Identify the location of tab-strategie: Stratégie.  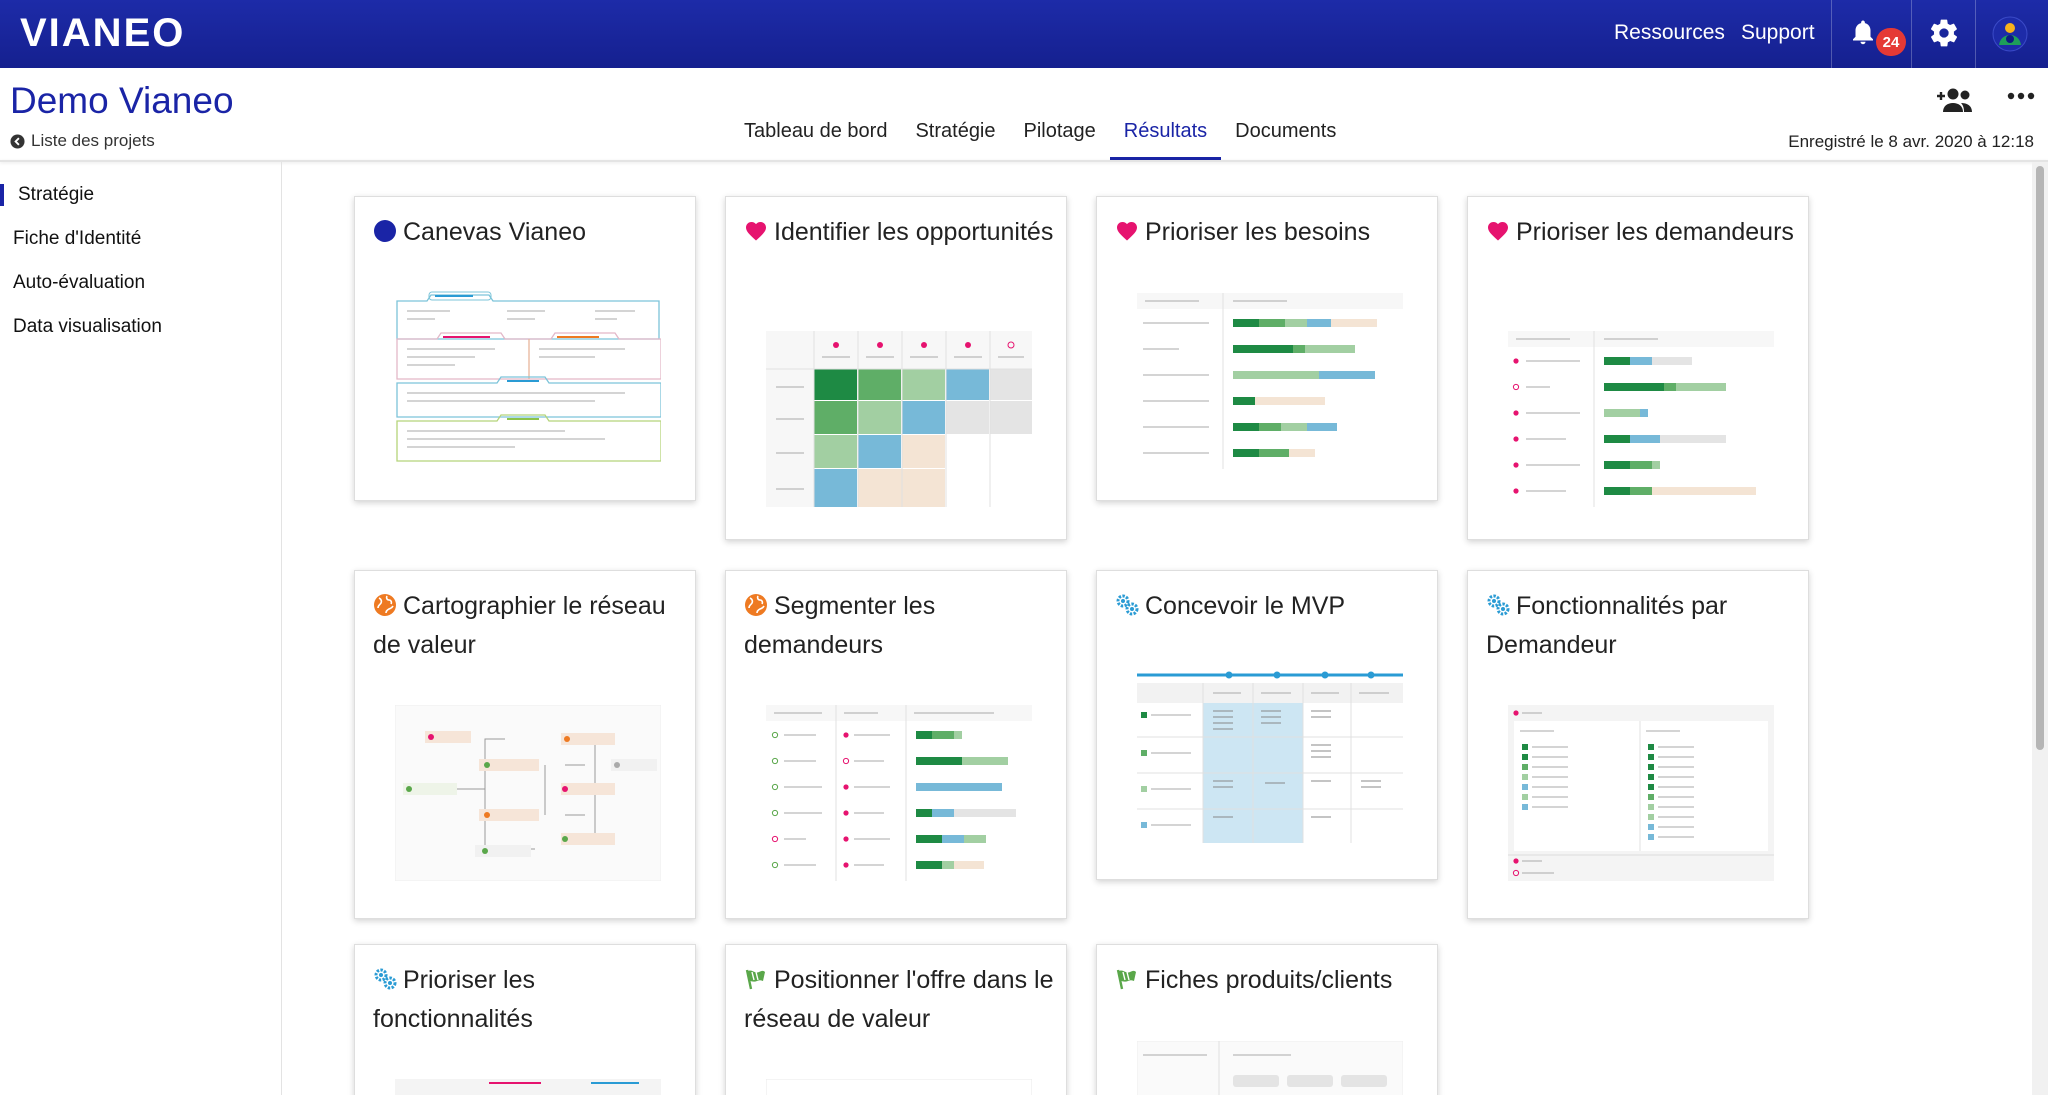
(955, 131).